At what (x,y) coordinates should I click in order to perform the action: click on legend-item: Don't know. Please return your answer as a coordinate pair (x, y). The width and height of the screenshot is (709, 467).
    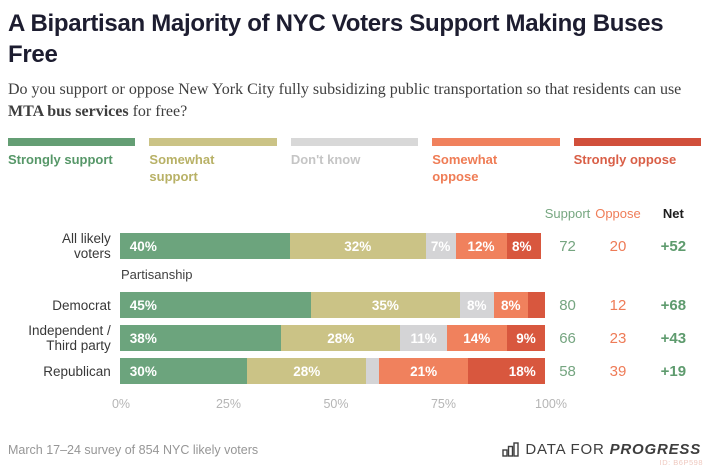
    Looking at the image, I should click on (354, 161).